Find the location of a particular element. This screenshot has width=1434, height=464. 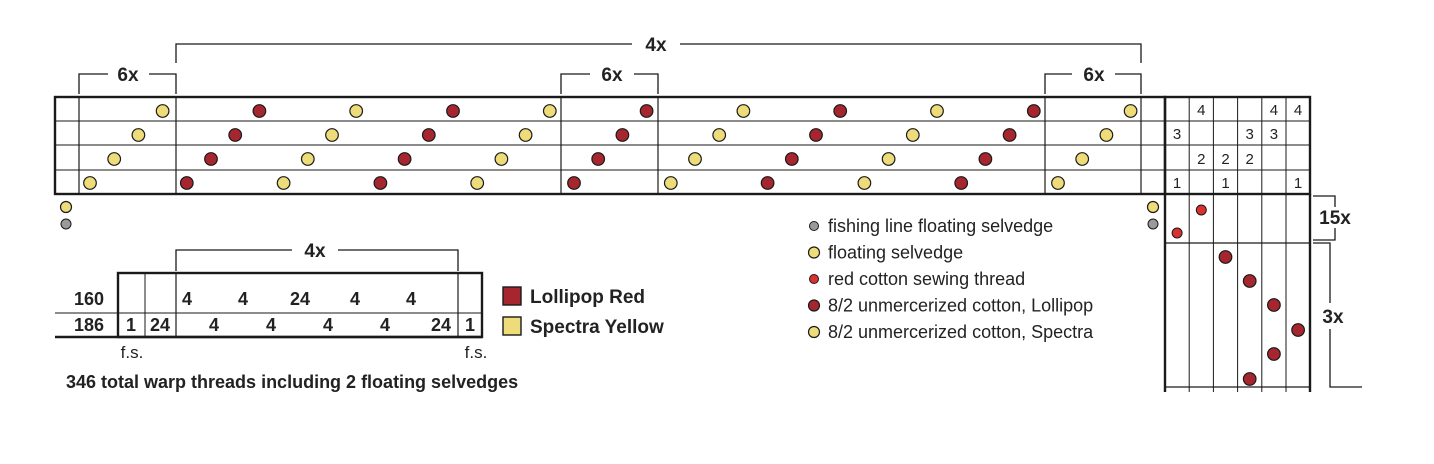

warp-table is located at coordinates (269, 294).